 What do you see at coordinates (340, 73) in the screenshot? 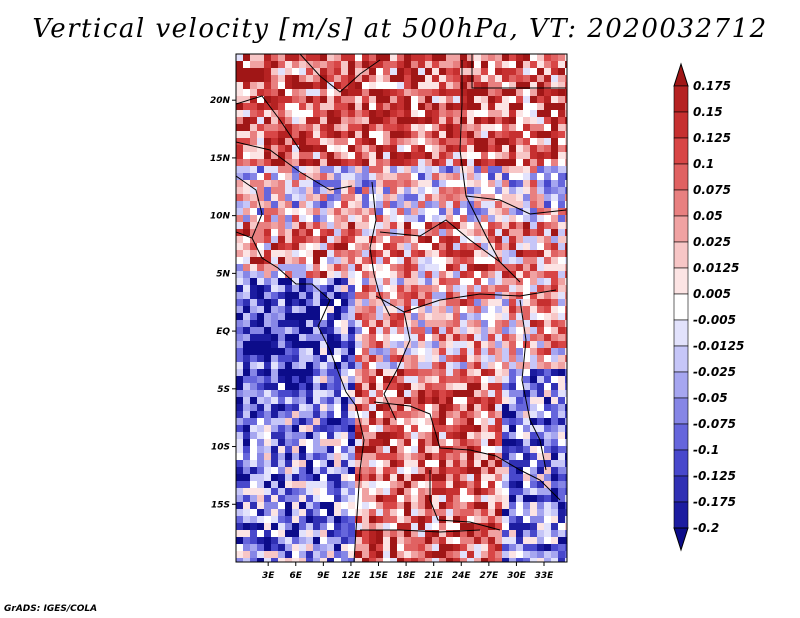
I see `border-algeria-niger` at bounding box center [340, 73].